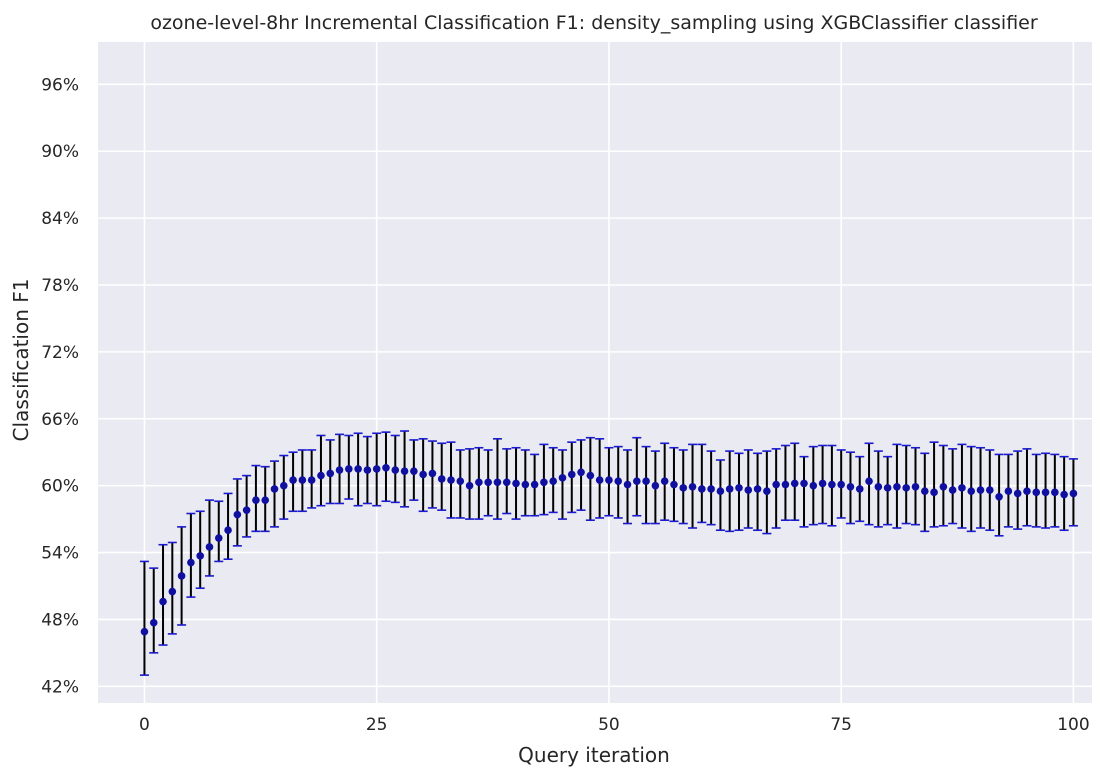 The width and height of the screenshot is (1104, 779). I want to click on x-tick-label: 0, so click(144, 725).